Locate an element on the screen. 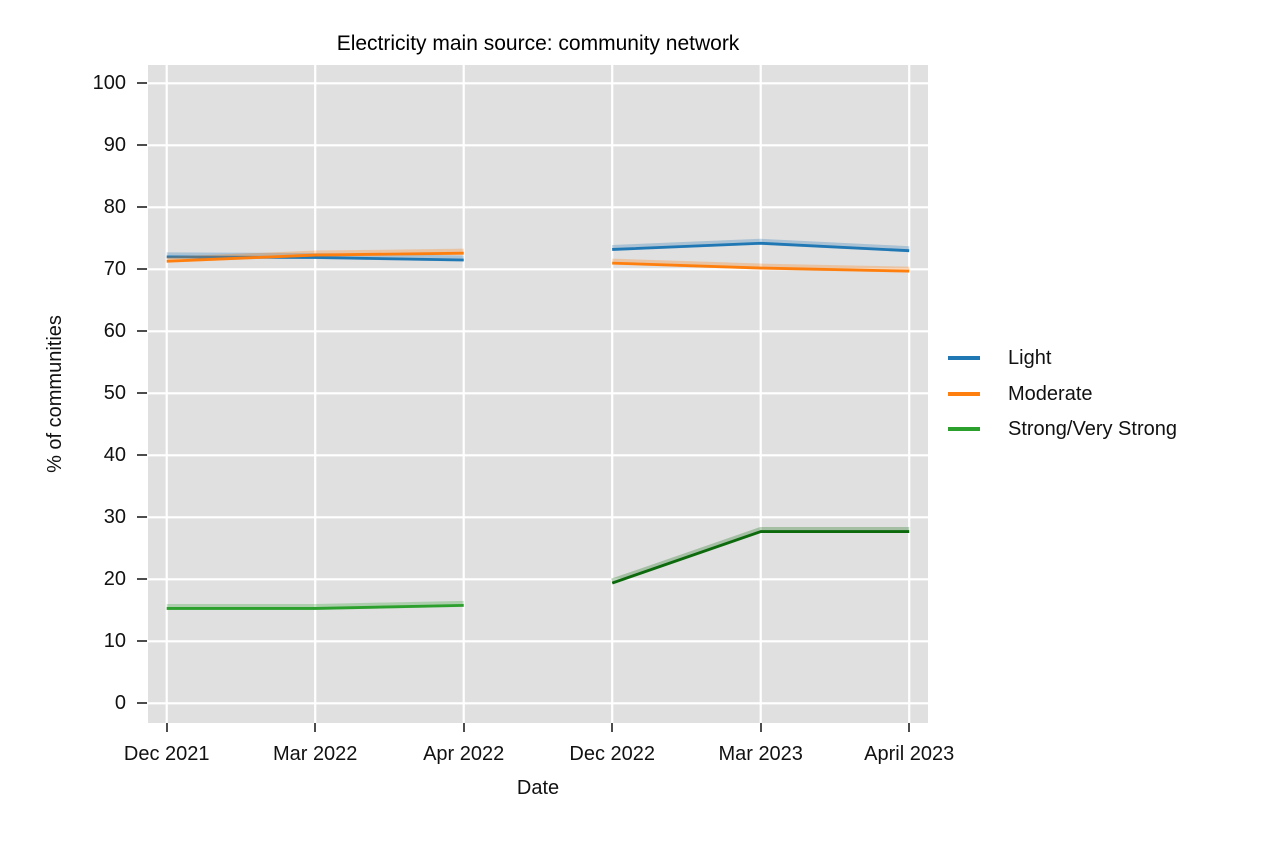 Image resolution: width=1272 pixels, height=848 pixels. y-tick-label: 60 is located at coordinates (114, 331).